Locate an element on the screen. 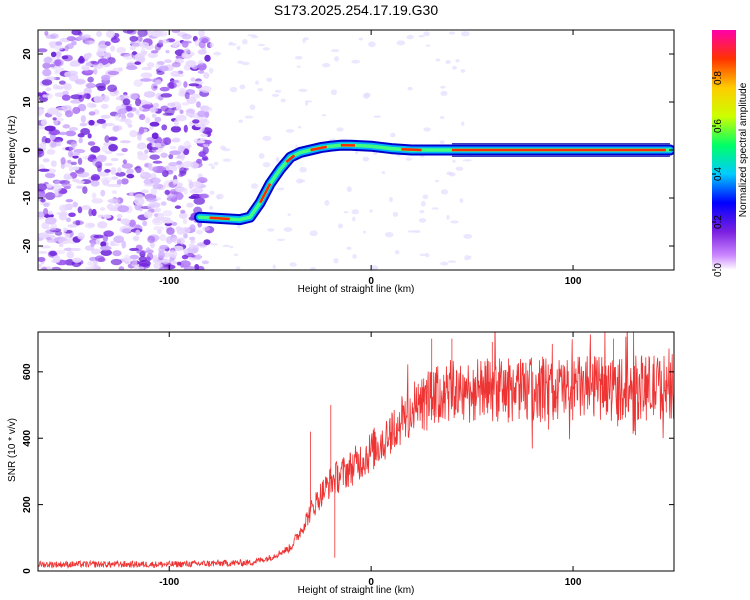 The width and height of the screenshot is (750, 600). colorbar-label: Normalized spectral amplitude is located at coordinates (743, 149).